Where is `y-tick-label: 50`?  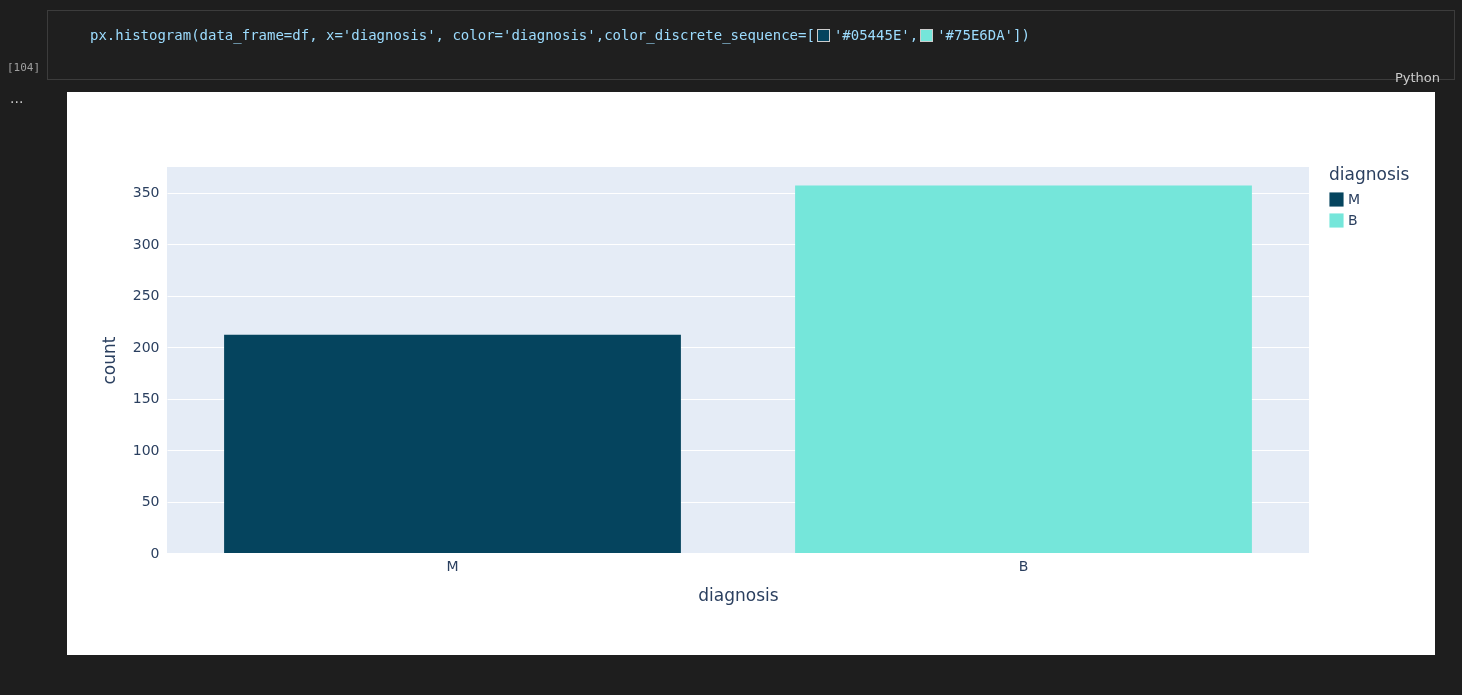 y-tick-label: 50 is located at coordinates (150, 501).